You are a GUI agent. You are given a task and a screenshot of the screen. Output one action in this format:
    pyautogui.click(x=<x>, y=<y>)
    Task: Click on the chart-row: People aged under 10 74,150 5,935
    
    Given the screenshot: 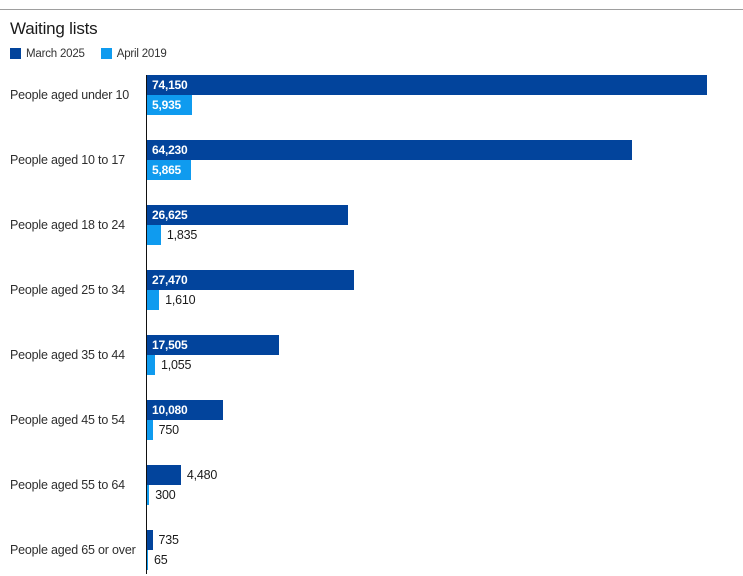 What is the action you would take?
    pyautogui.click(x=371, y=107)
    